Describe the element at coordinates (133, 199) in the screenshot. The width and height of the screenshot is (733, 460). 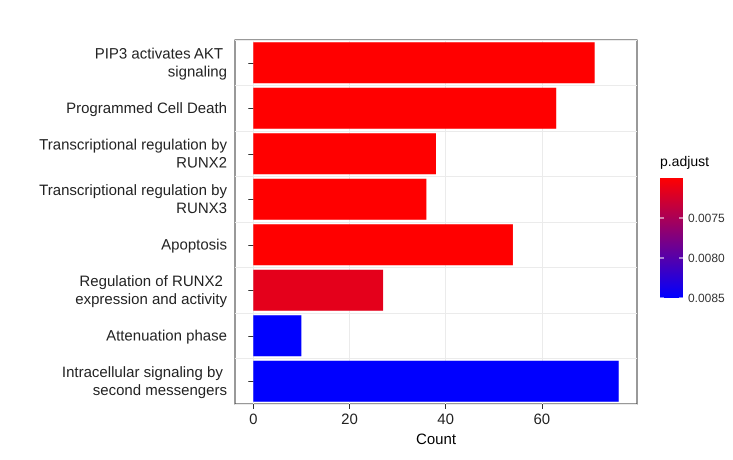
I see `y-tick-label: Transcriptional regulation by RUNX3` at that location.